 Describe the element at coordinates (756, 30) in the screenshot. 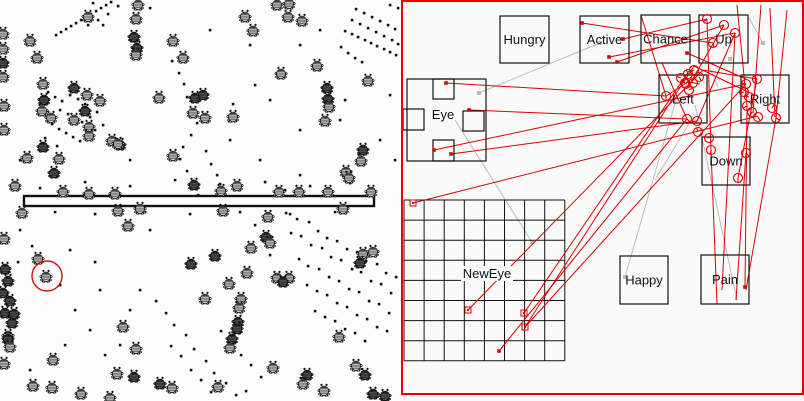

I see `inactive-connection-line` at that location.